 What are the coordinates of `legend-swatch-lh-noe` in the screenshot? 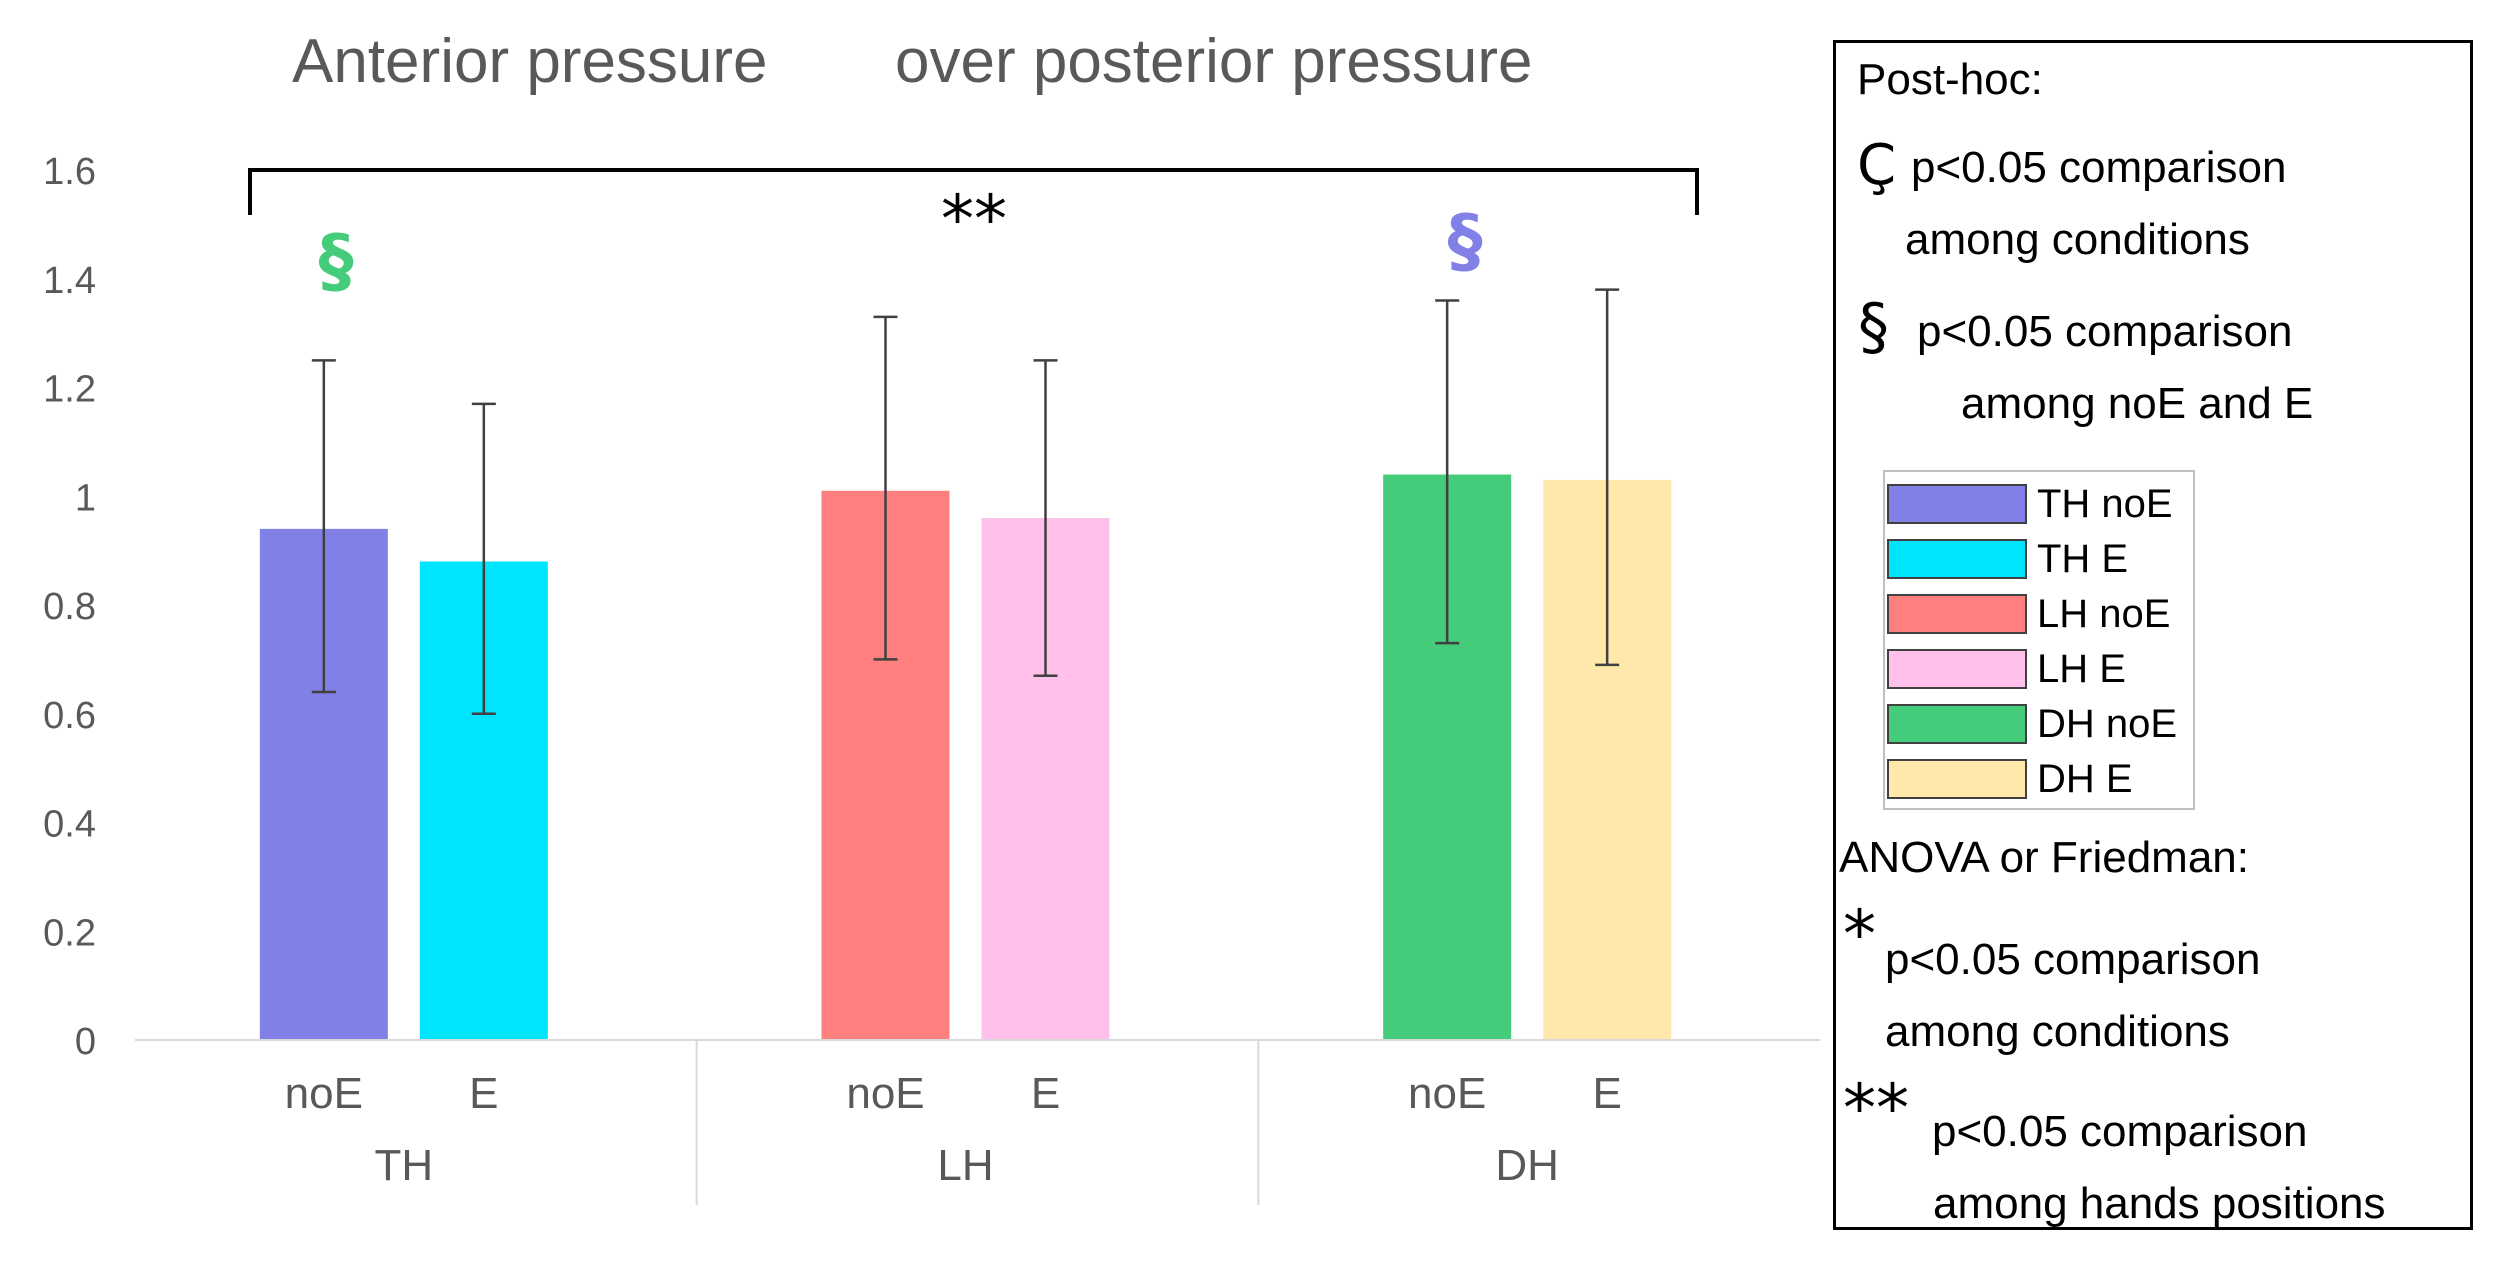 It's located at (1957, 614).